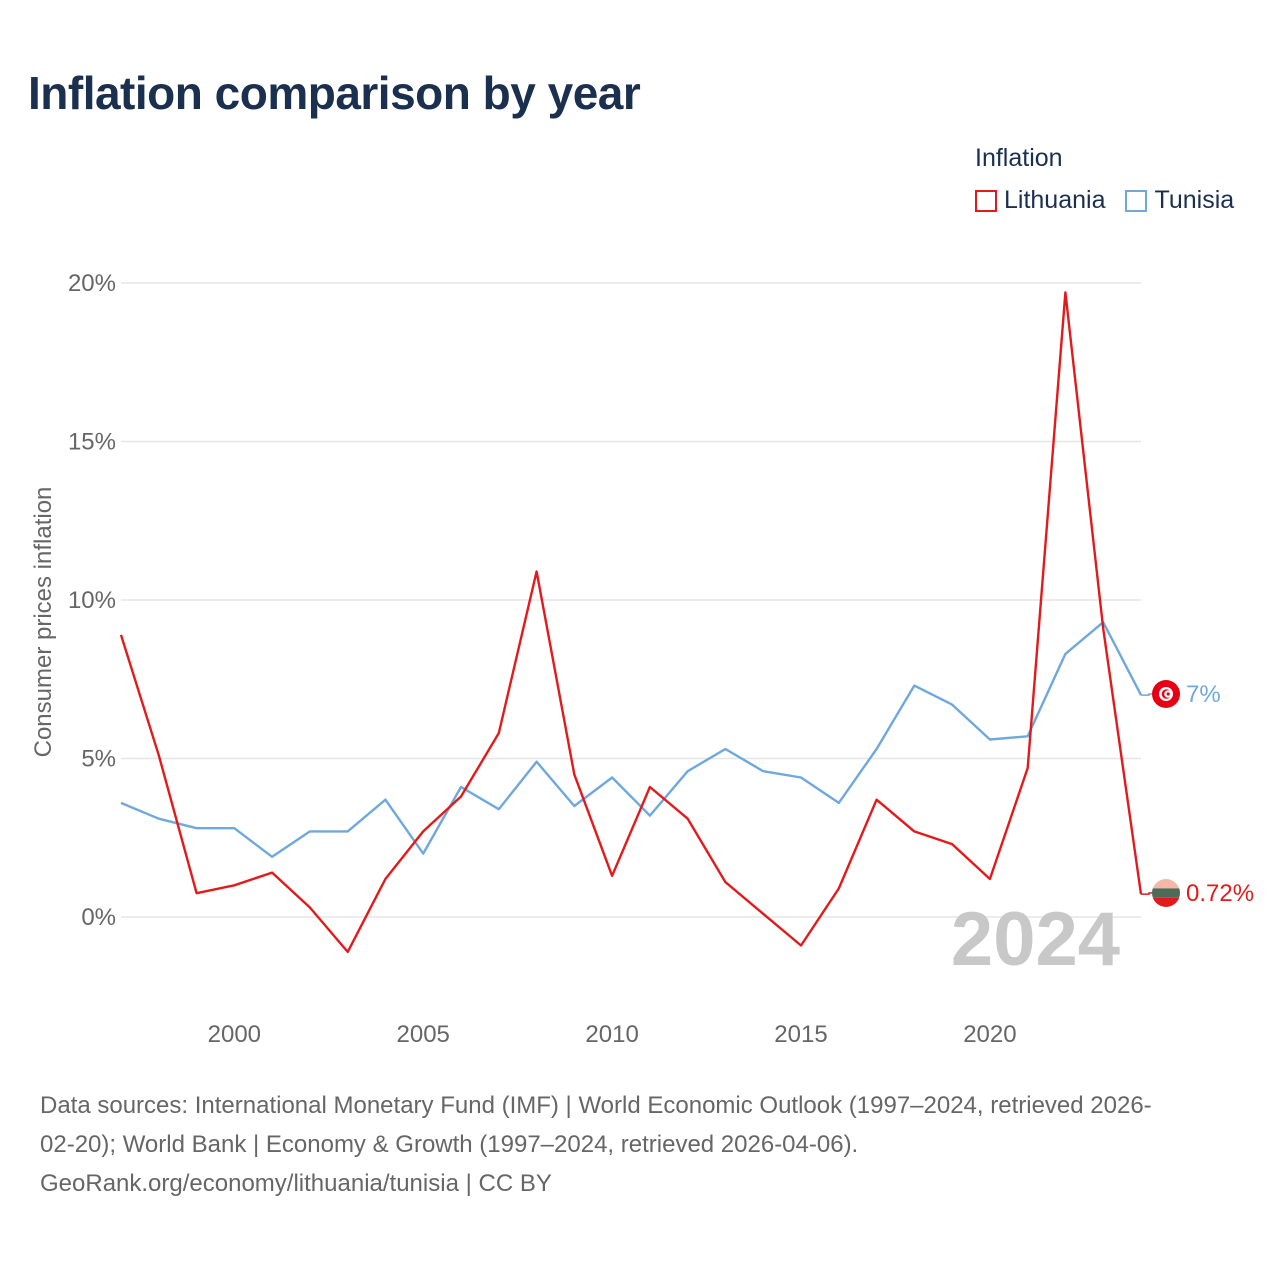  What do you see at coordinates (611, 1034) in the screenshot?
I see `x-tick-label: 2010` at bounding box center [611, 1034].